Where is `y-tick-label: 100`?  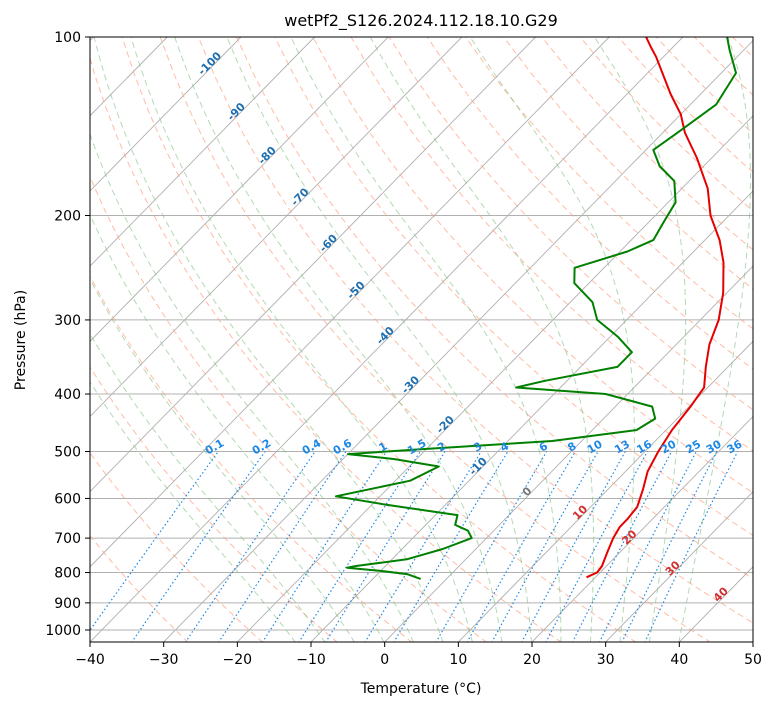
y-tick-label: 100 is located at coordinates (67, 38).